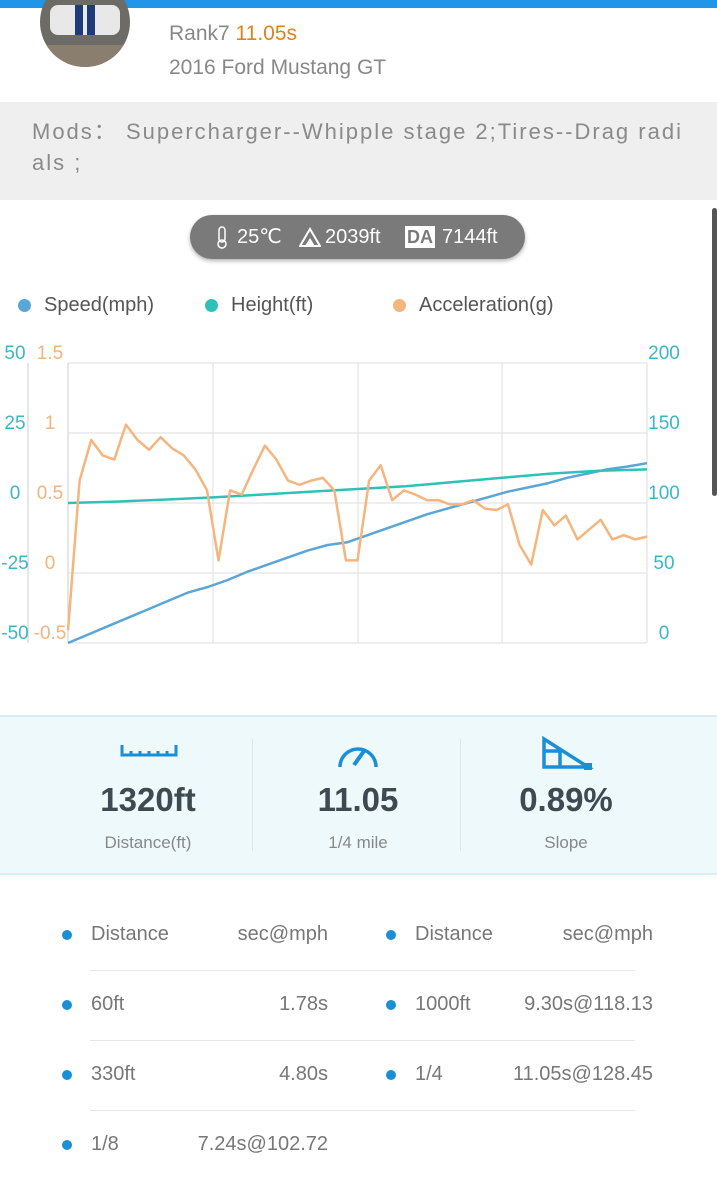 This screenshot has height=1178, width=717. What do you see at coordinates (99, 305) in the screenshot?
I see `legend-label: Speed(mph)` at bounding box center [99, 305].